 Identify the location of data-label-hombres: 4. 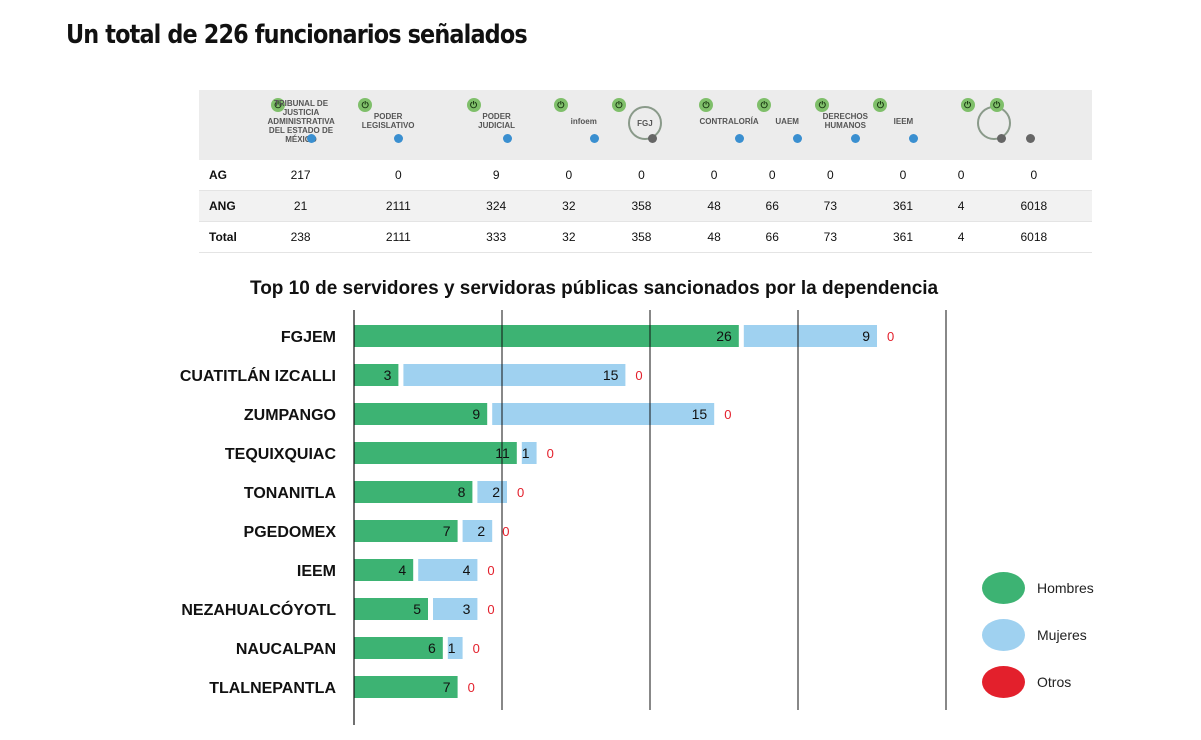
(402, 570).